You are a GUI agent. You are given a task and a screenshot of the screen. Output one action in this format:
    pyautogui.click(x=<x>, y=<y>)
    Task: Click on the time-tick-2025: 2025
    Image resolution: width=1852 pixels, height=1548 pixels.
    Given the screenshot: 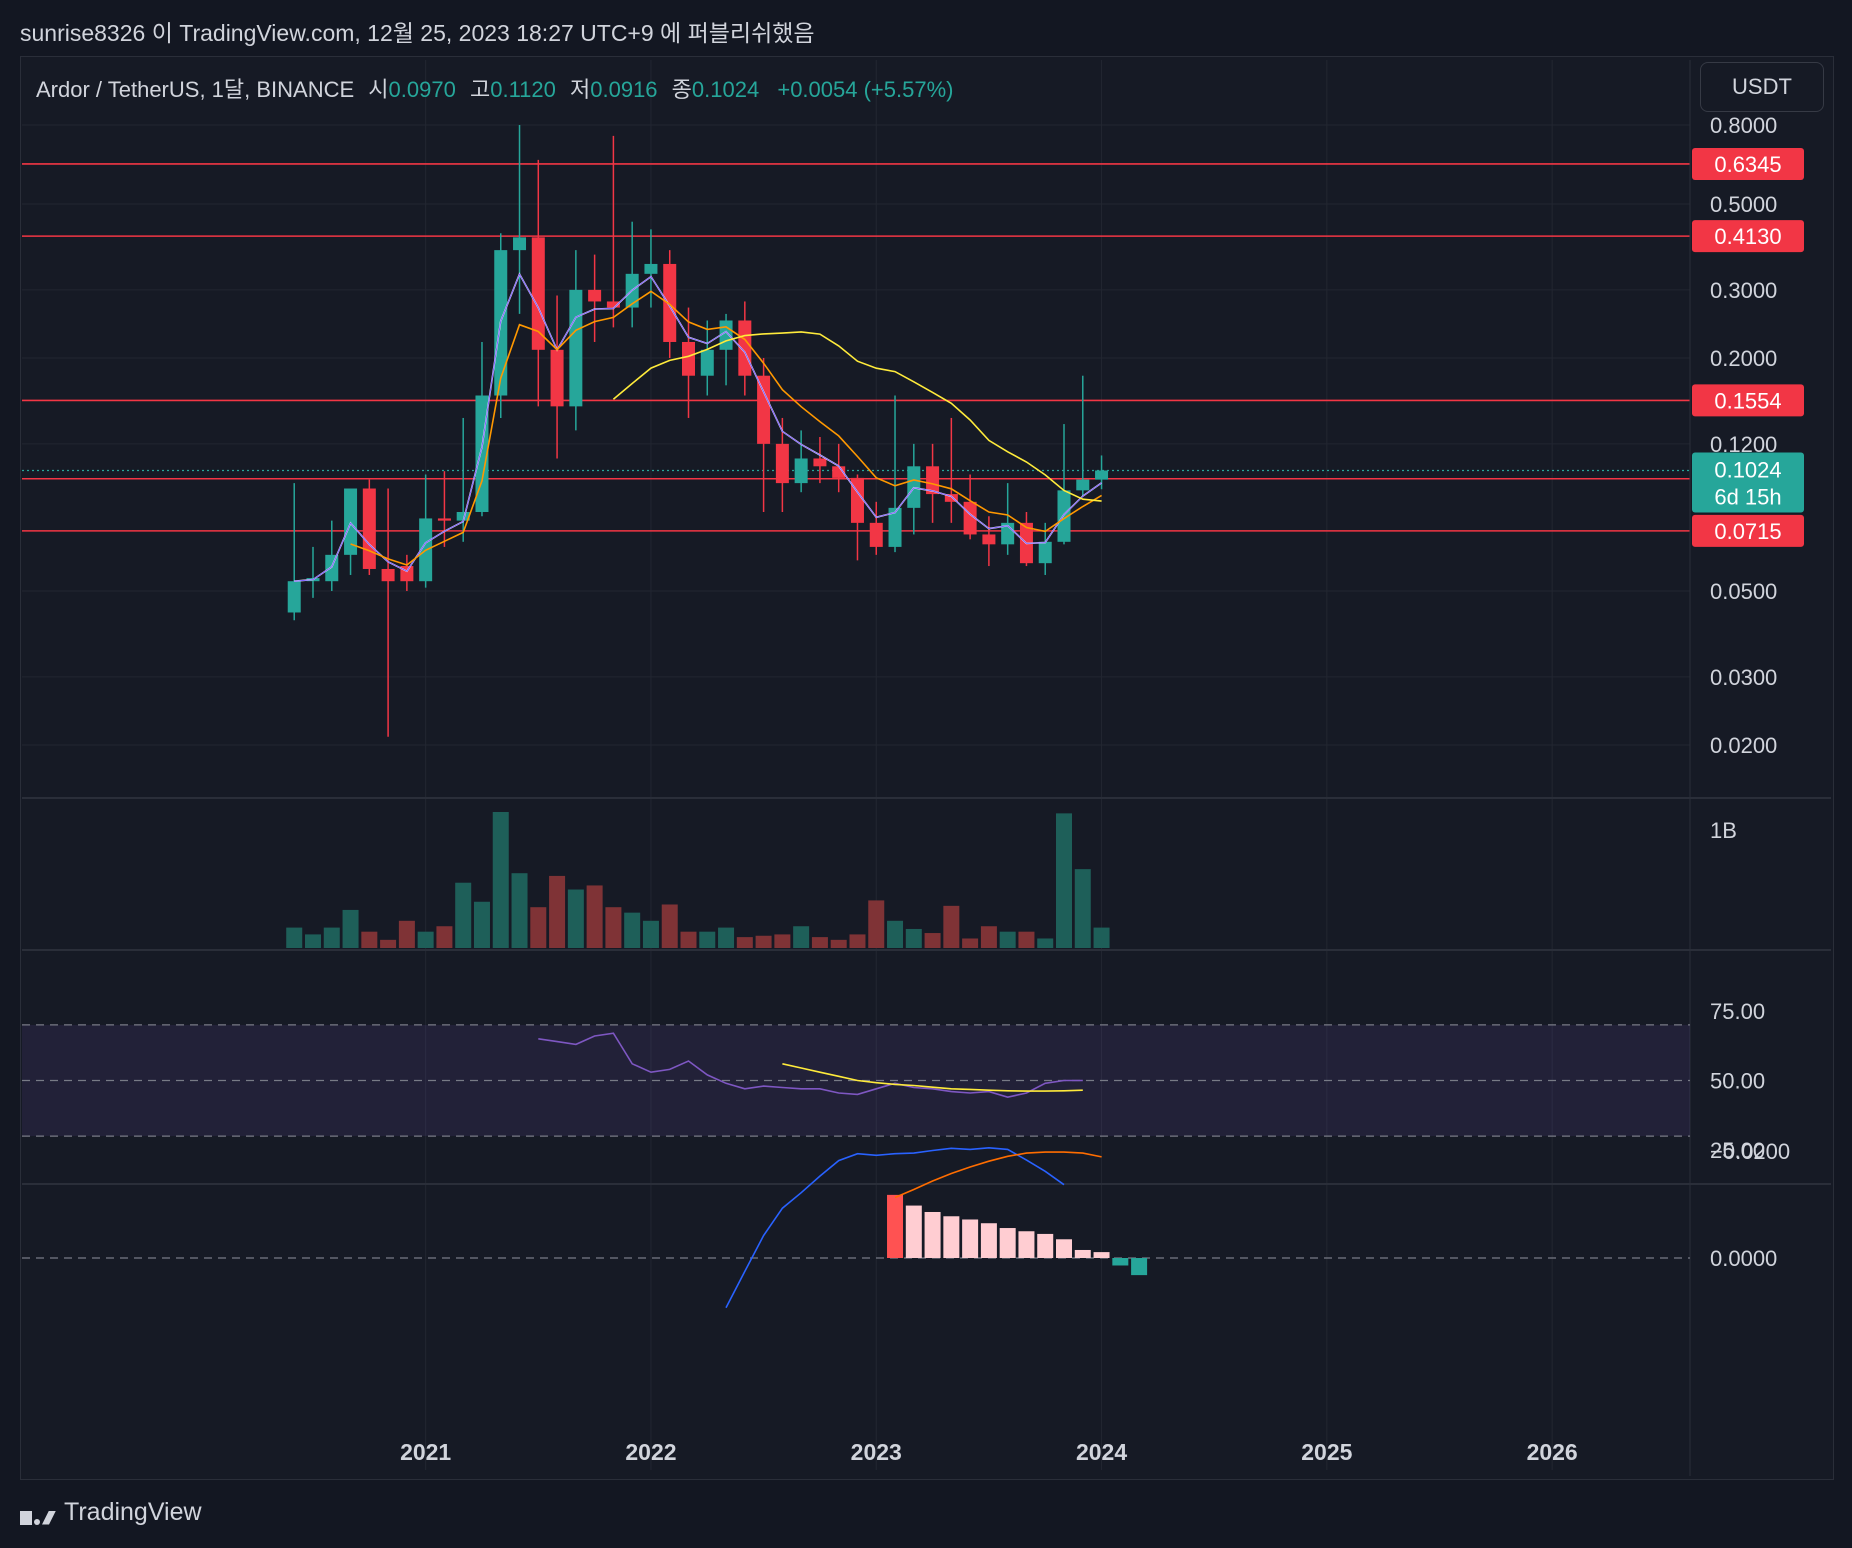 What is the action you would take?
    pyautogui.click(x=1326, y=1452)
    